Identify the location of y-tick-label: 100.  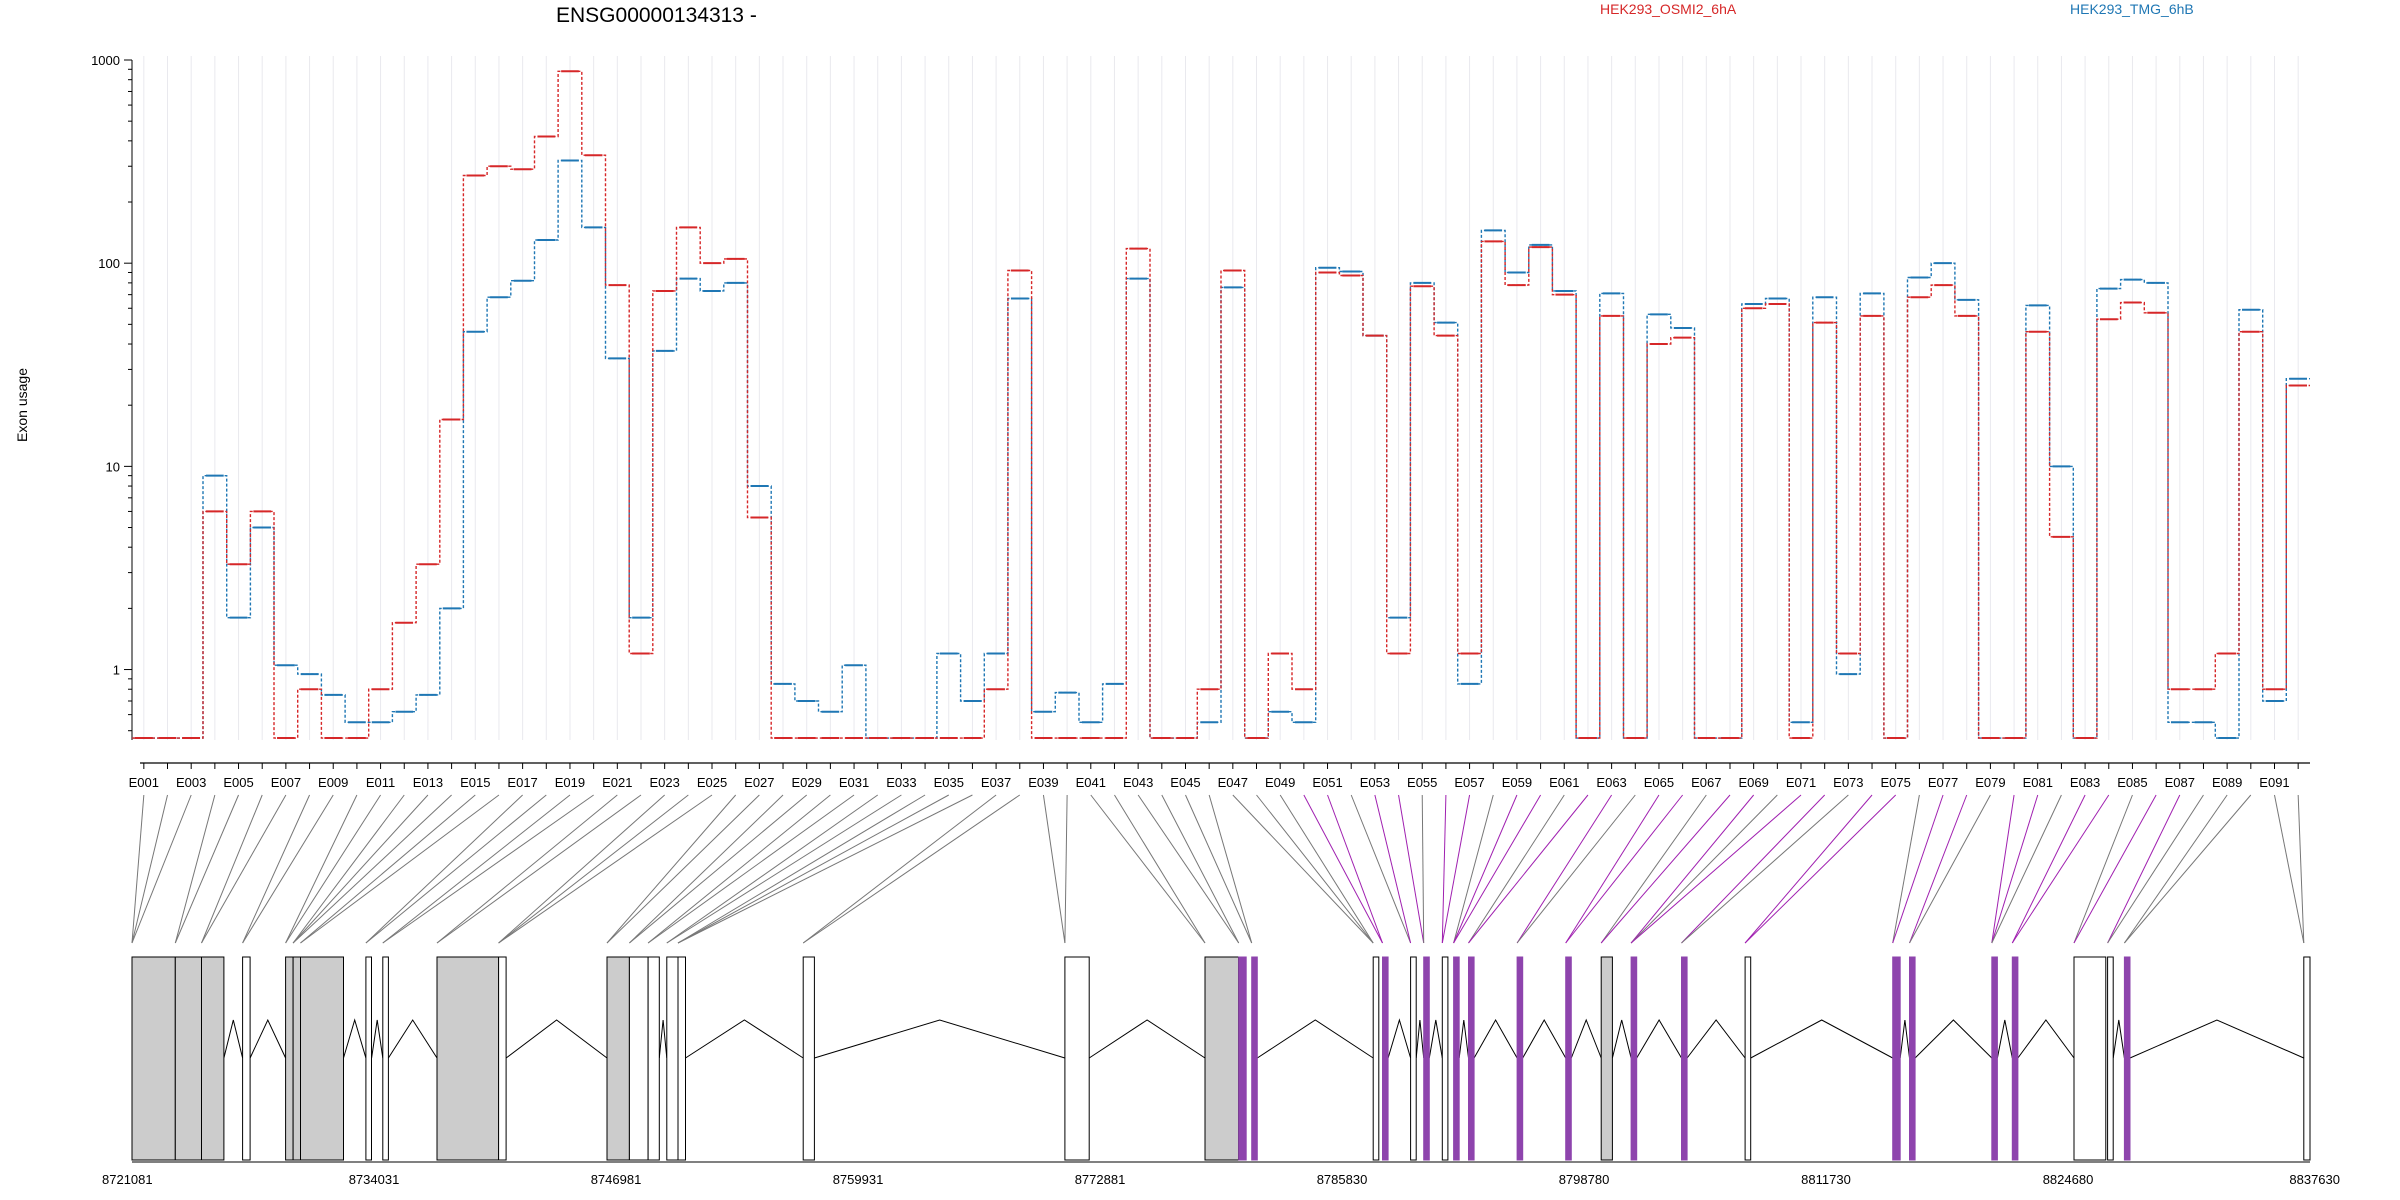
(109, 263).